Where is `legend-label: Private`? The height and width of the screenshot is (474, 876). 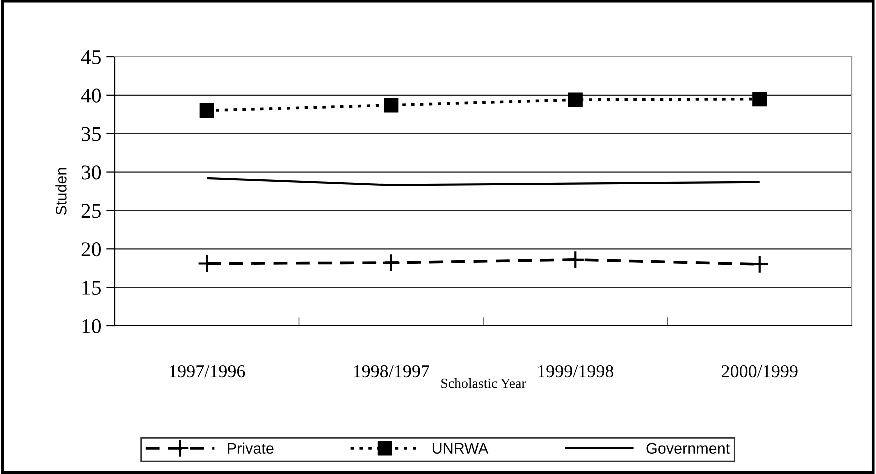
legend-label: Private is located at coordinates (251, 448).